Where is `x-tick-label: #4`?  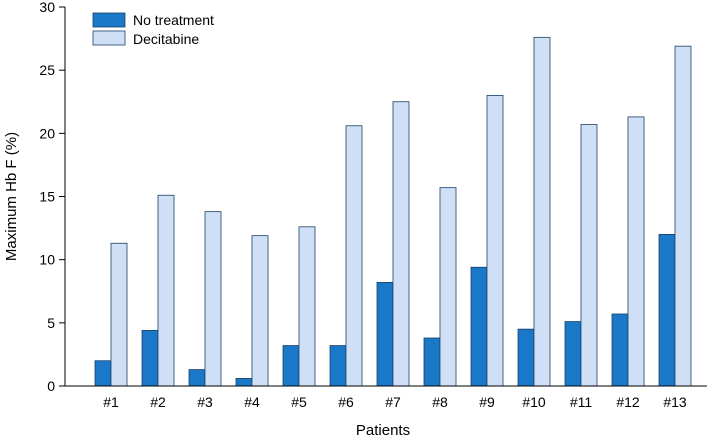 x-tick-label: #4 is located at coordinates (252, 402).